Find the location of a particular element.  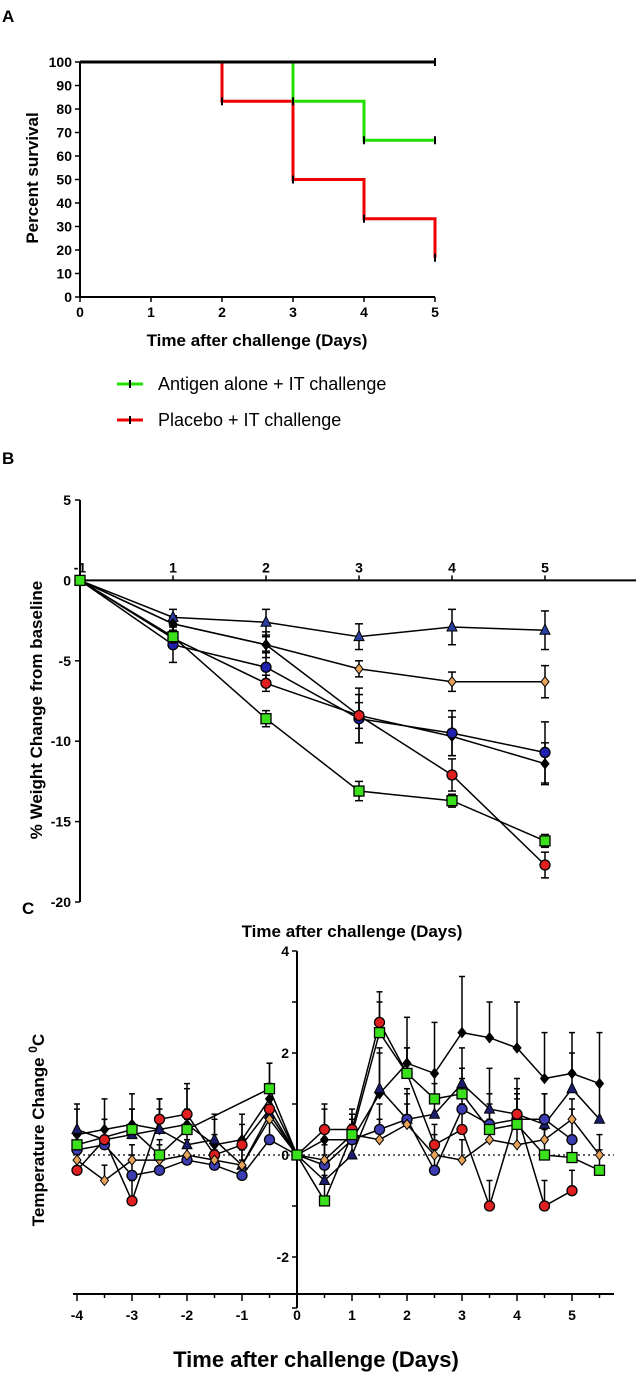

weight-x-axis-title: Time after challenge (Days) is located at coordinates (352, 931).